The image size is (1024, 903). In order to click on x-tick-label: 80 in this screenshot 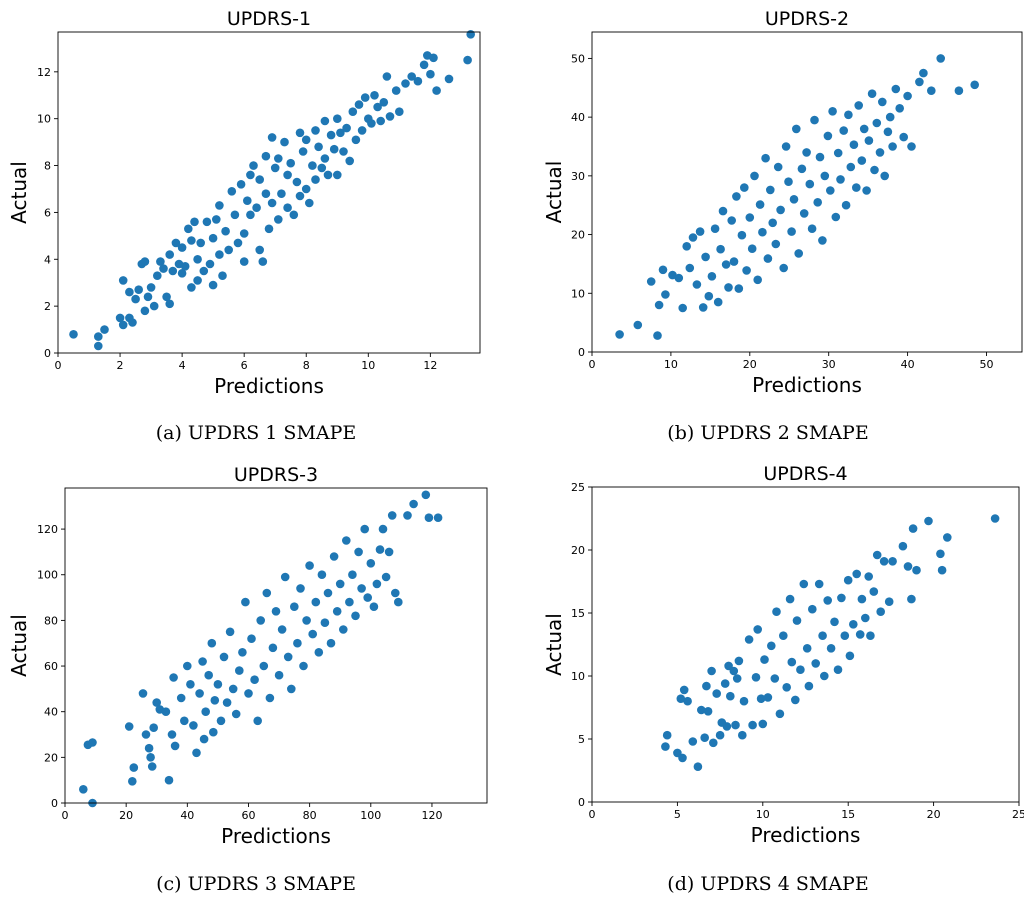, I will do `click(310, 815)`.